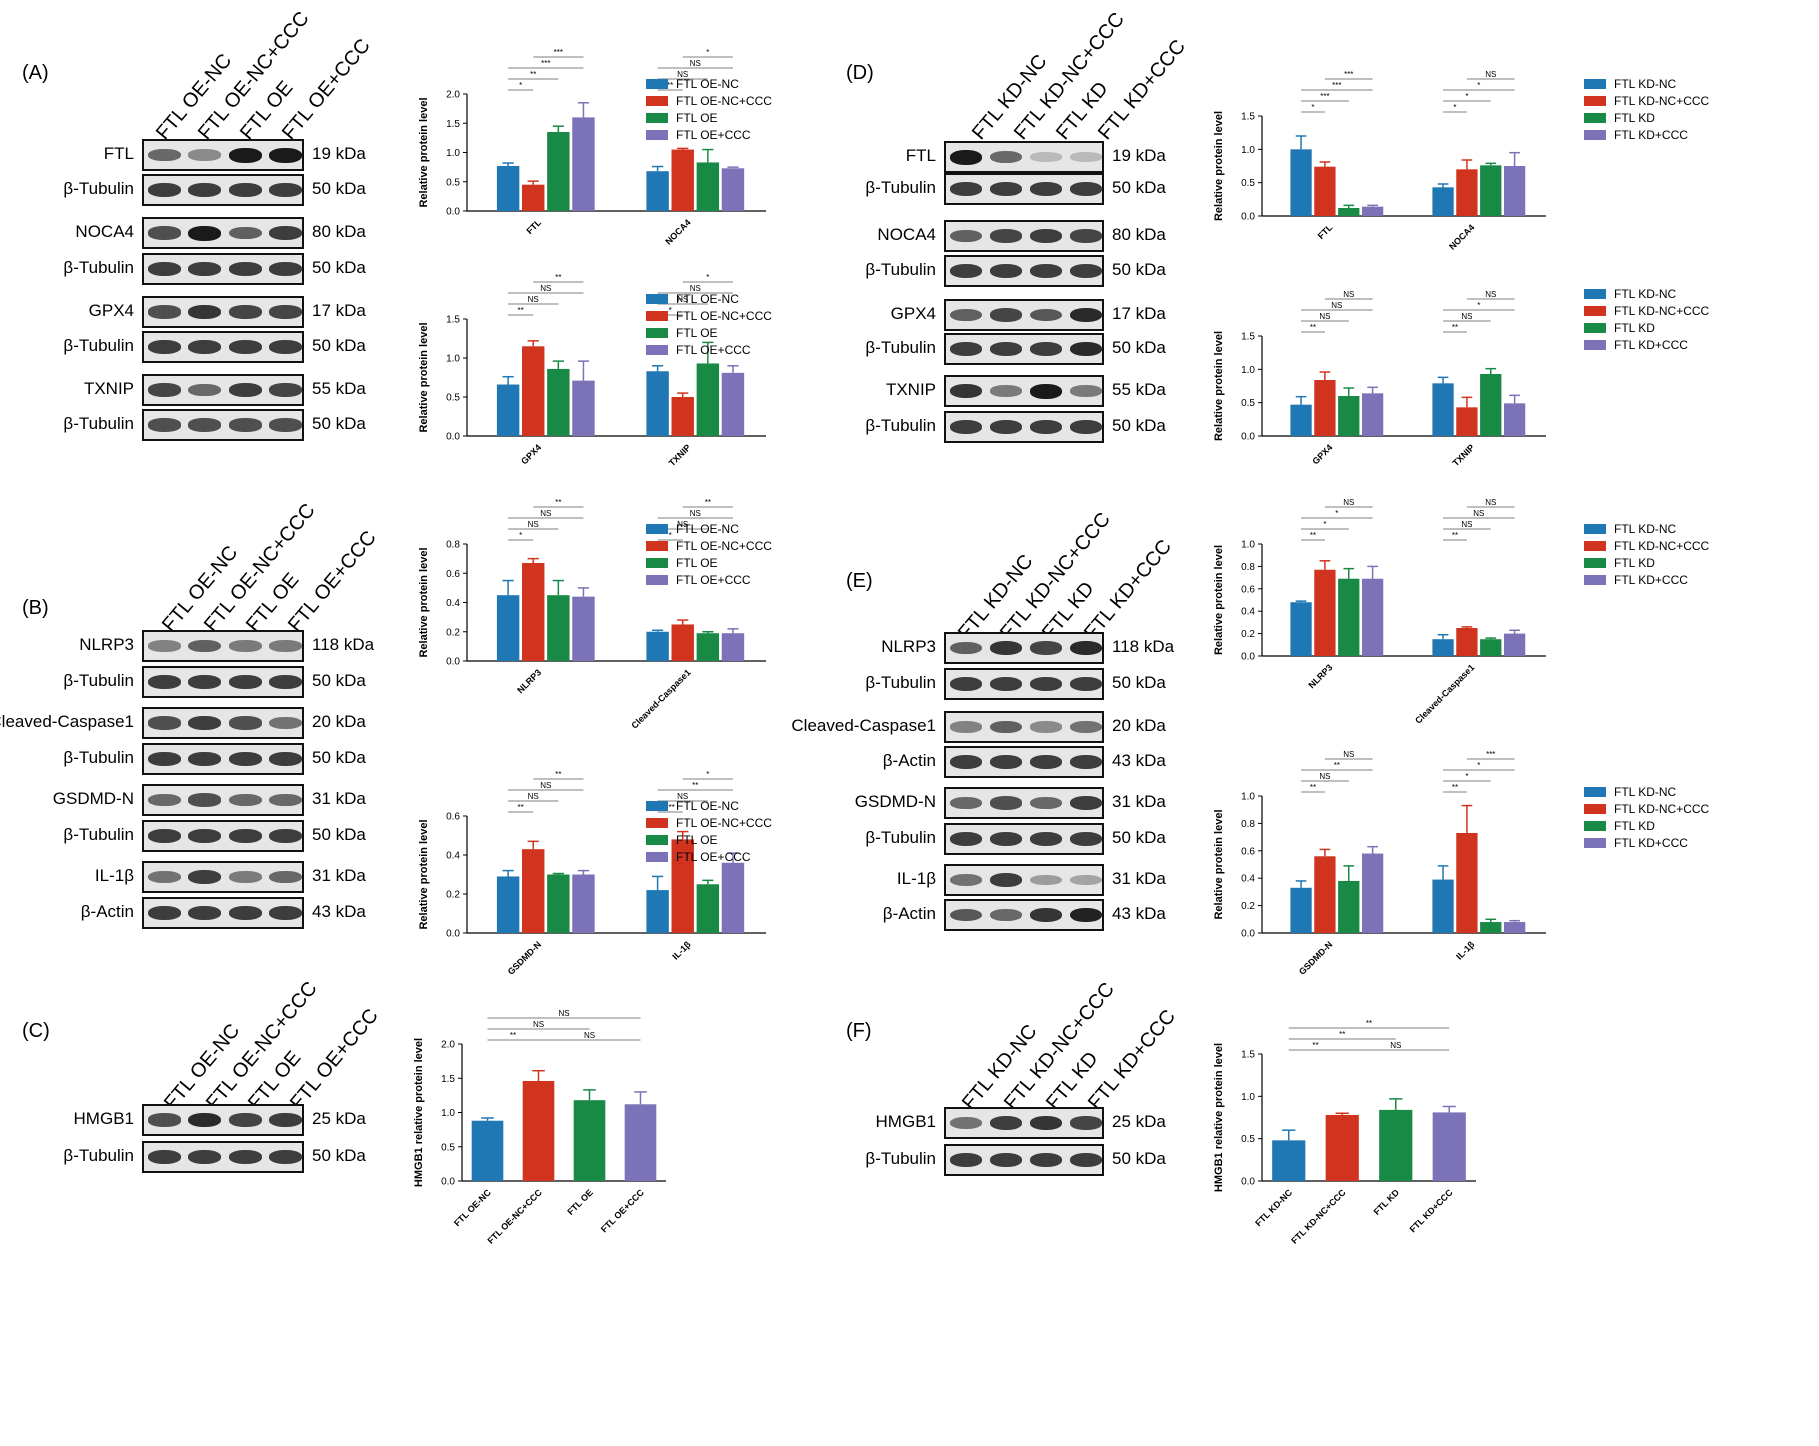  I want to click on x-category-label: FTL OE+CCC, so click(622, 1210).